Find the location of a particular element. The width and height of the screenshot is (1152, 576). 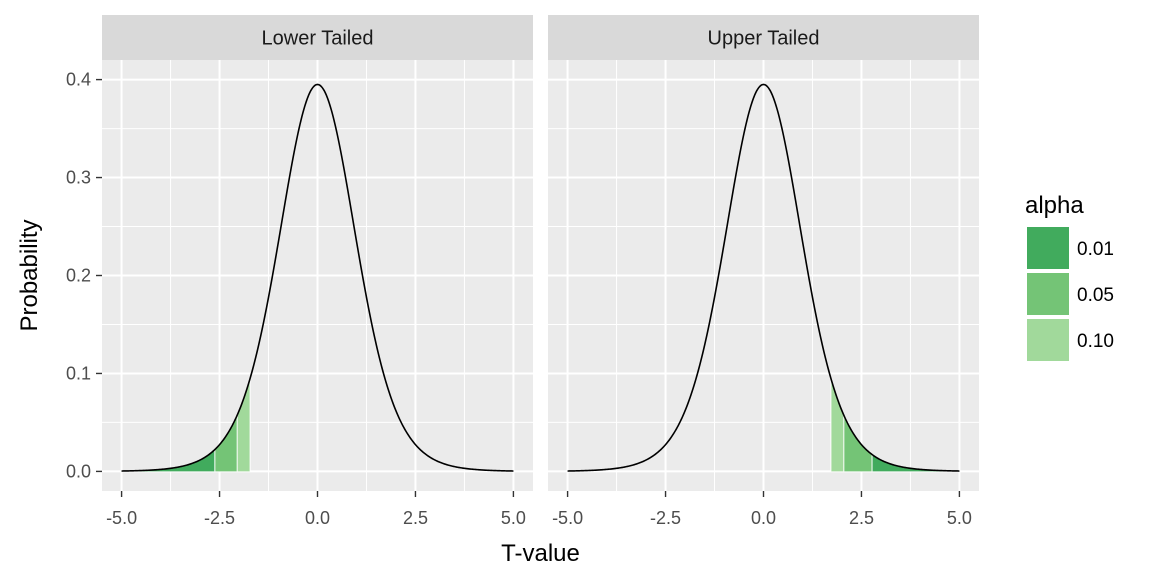

y-tick-label: 0.4 is located at coordinates (78, 80).